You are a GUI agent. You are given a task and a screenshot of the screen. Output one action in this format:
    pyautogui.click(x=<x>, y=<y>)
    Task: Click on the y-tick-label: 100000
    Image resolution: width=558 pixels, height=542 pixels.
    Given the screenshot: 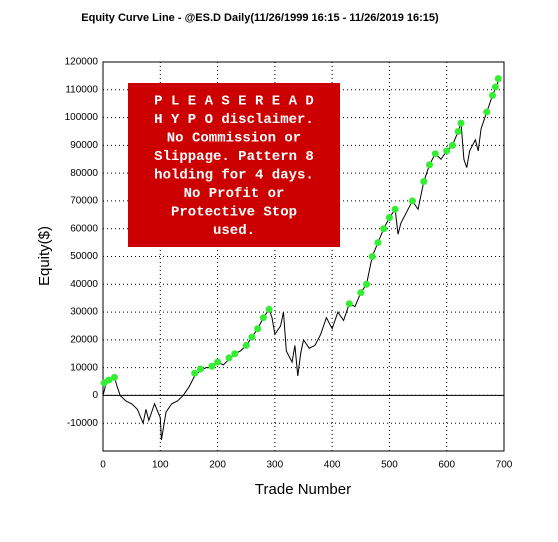 What is the action you would take?
    pyautogui.click(x=82, y=117)
    